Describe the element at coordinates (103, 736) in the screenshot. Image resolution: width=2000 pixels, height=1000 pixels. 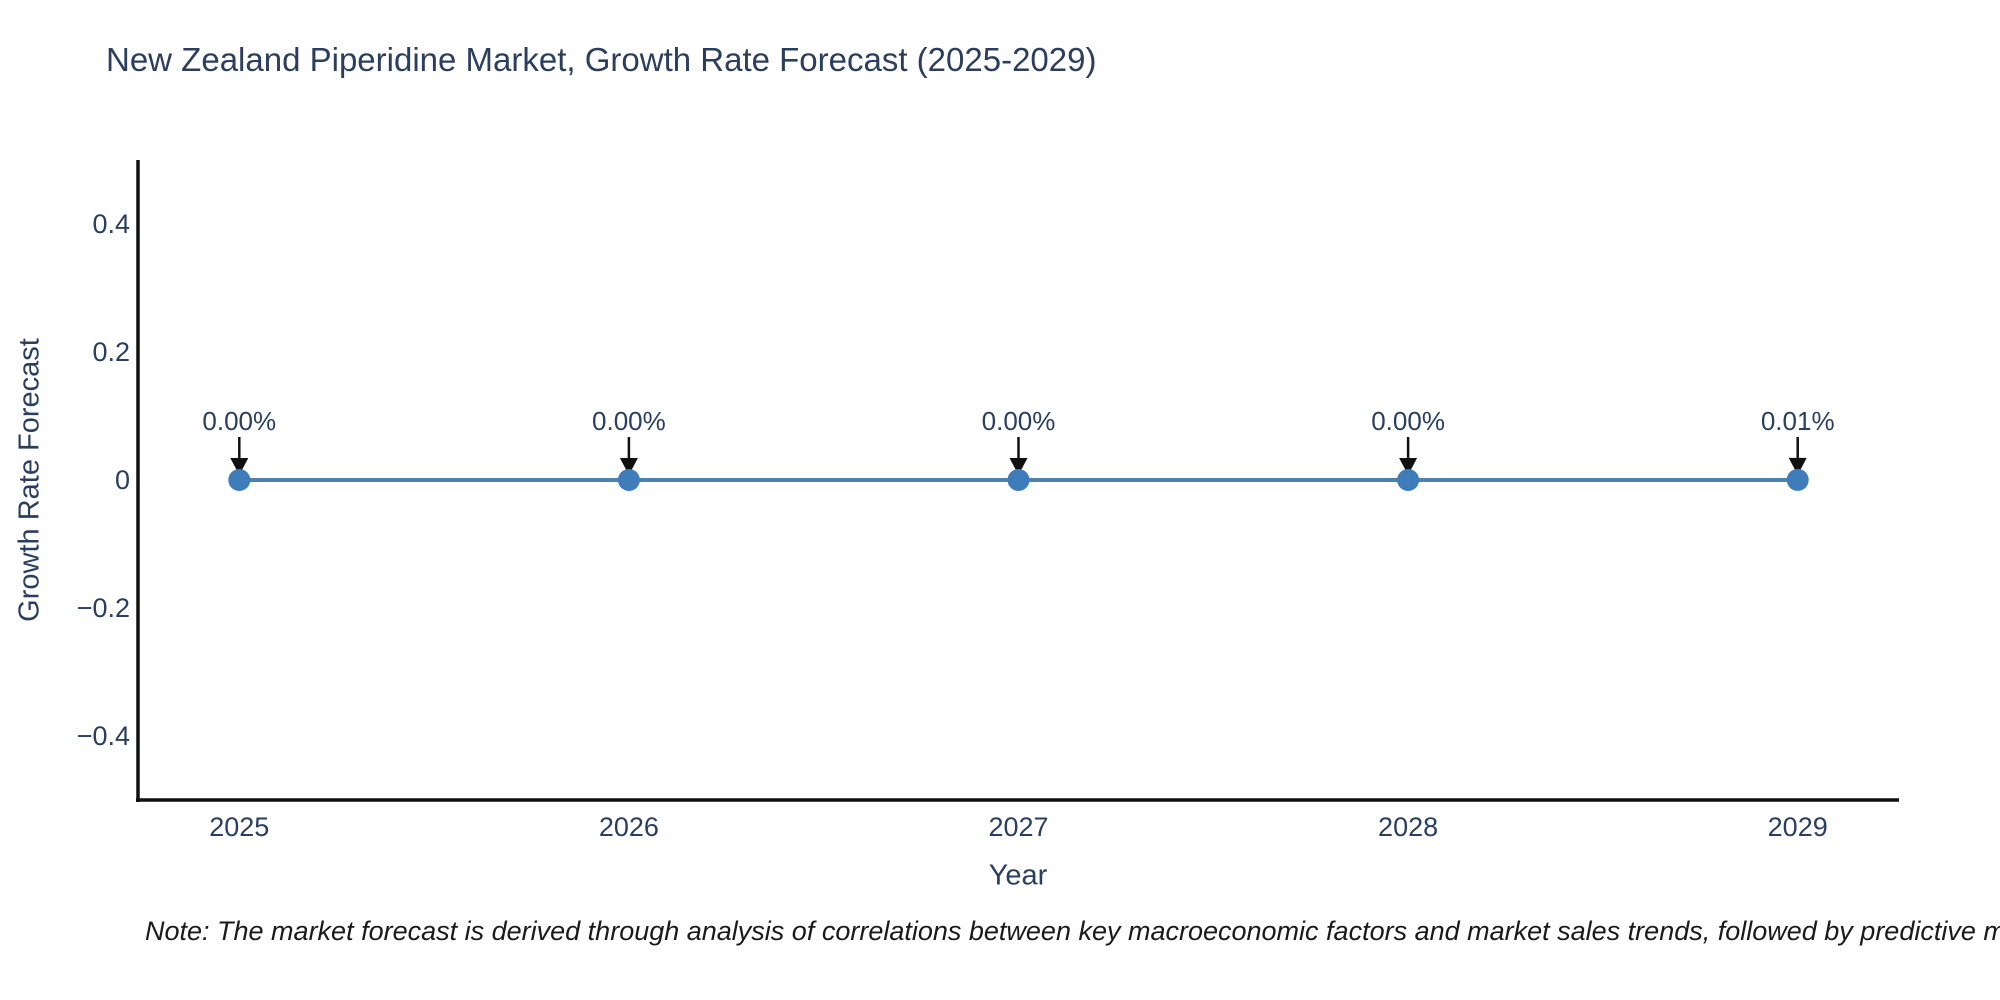
I see `y-tick-label: −0.4` at that location.